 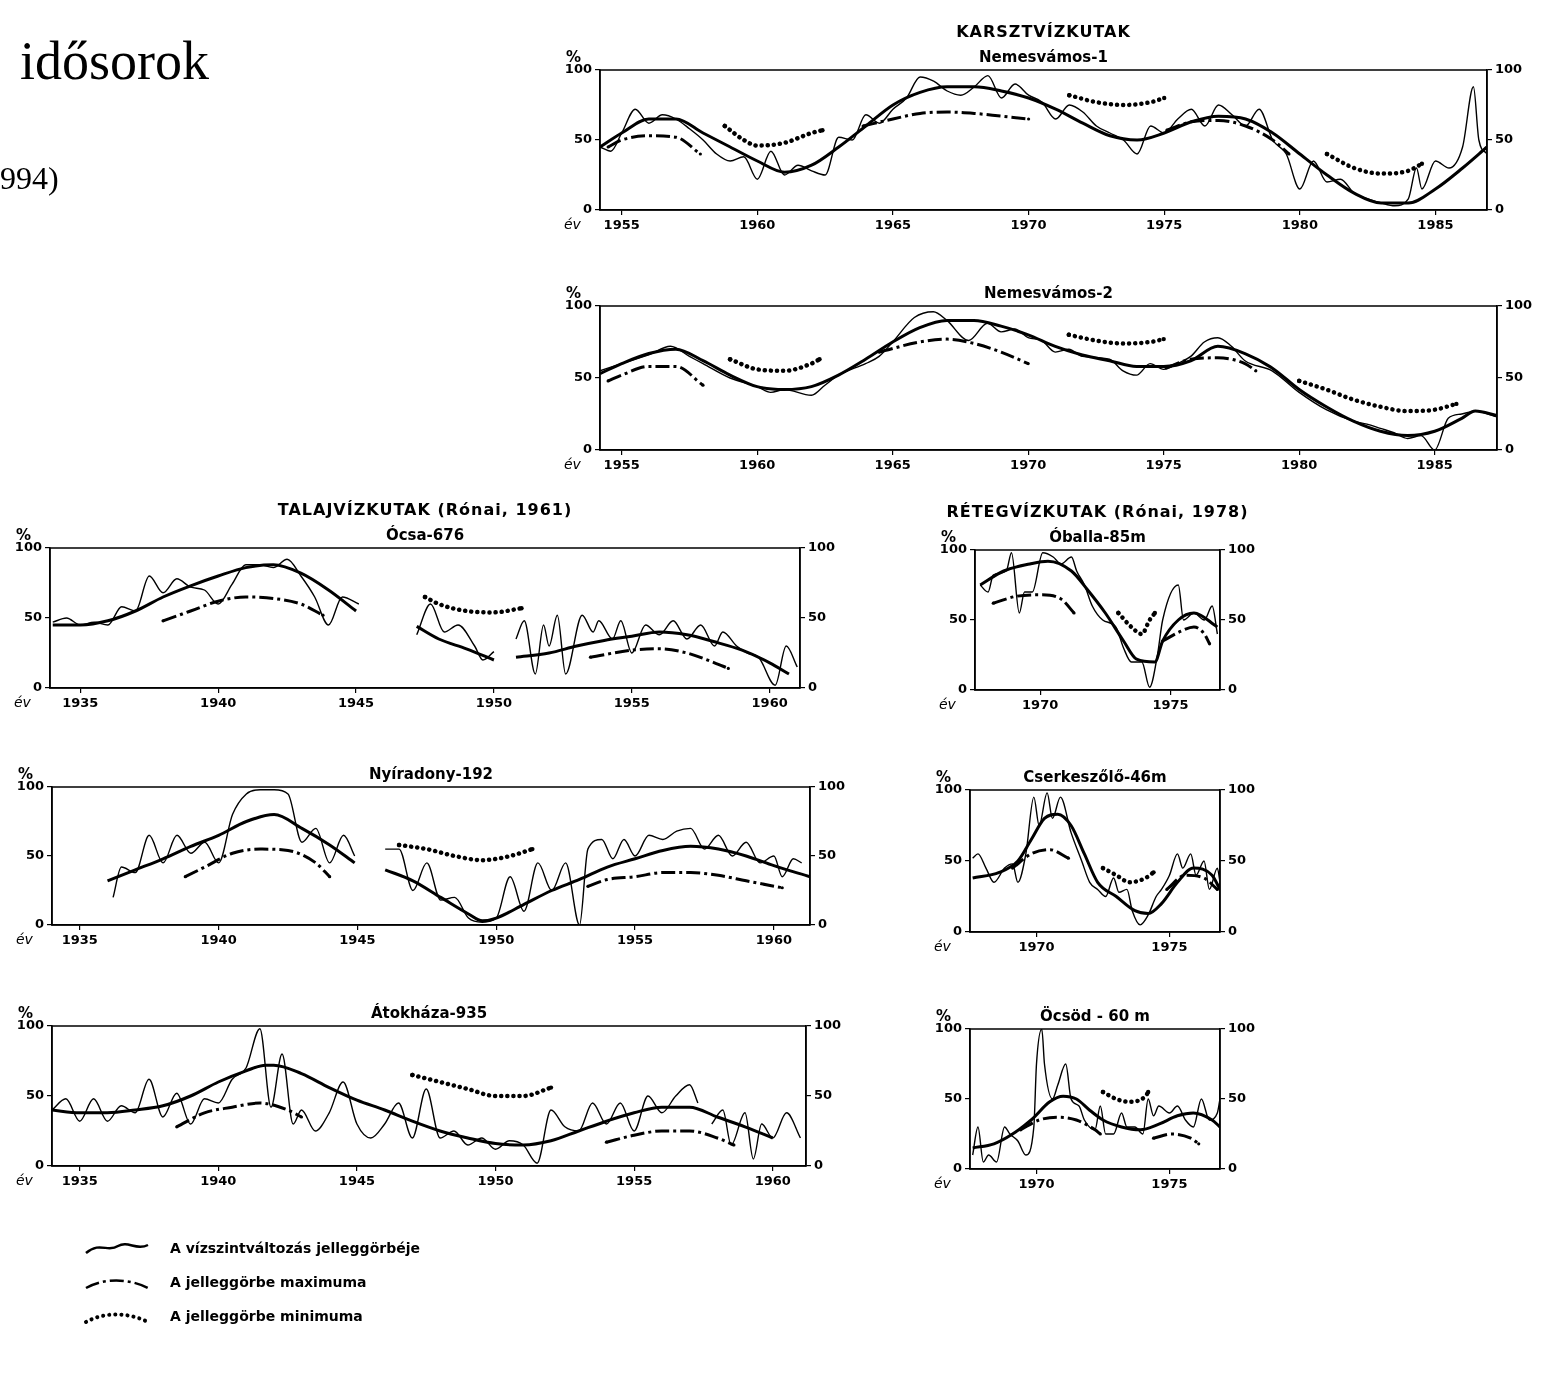 What do you see at coordinates (268, 1282) in the screenshot?
I see `legend-label: A jelleggörbe maximuma` at bounding box center [268, 1282].